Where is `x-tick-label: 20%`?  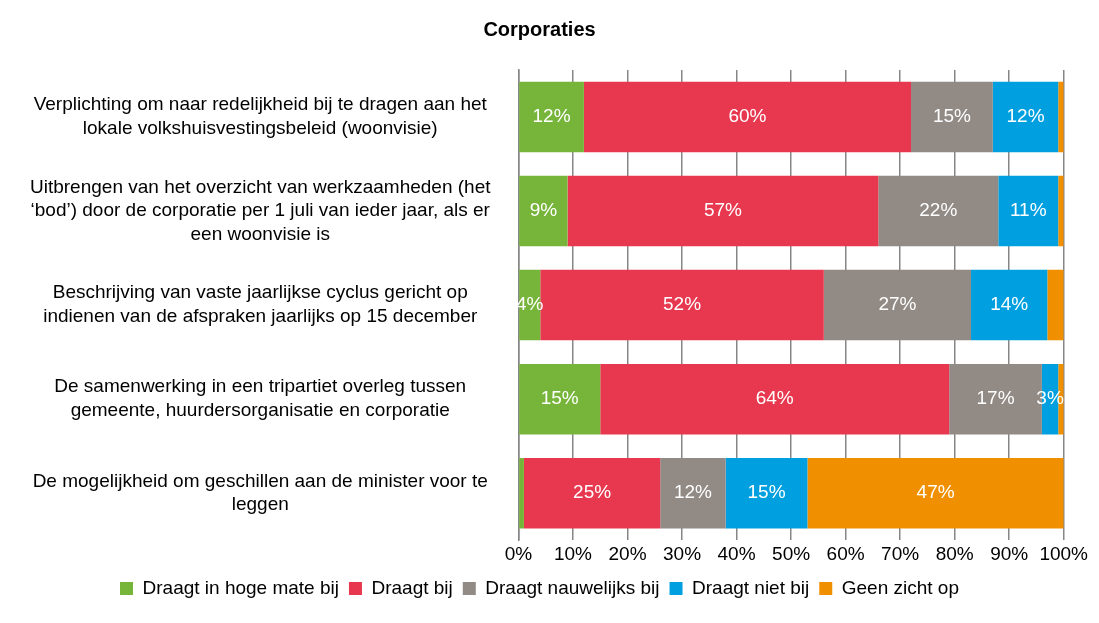 x-tick-label: 20% is located at coordinates (627, 553).